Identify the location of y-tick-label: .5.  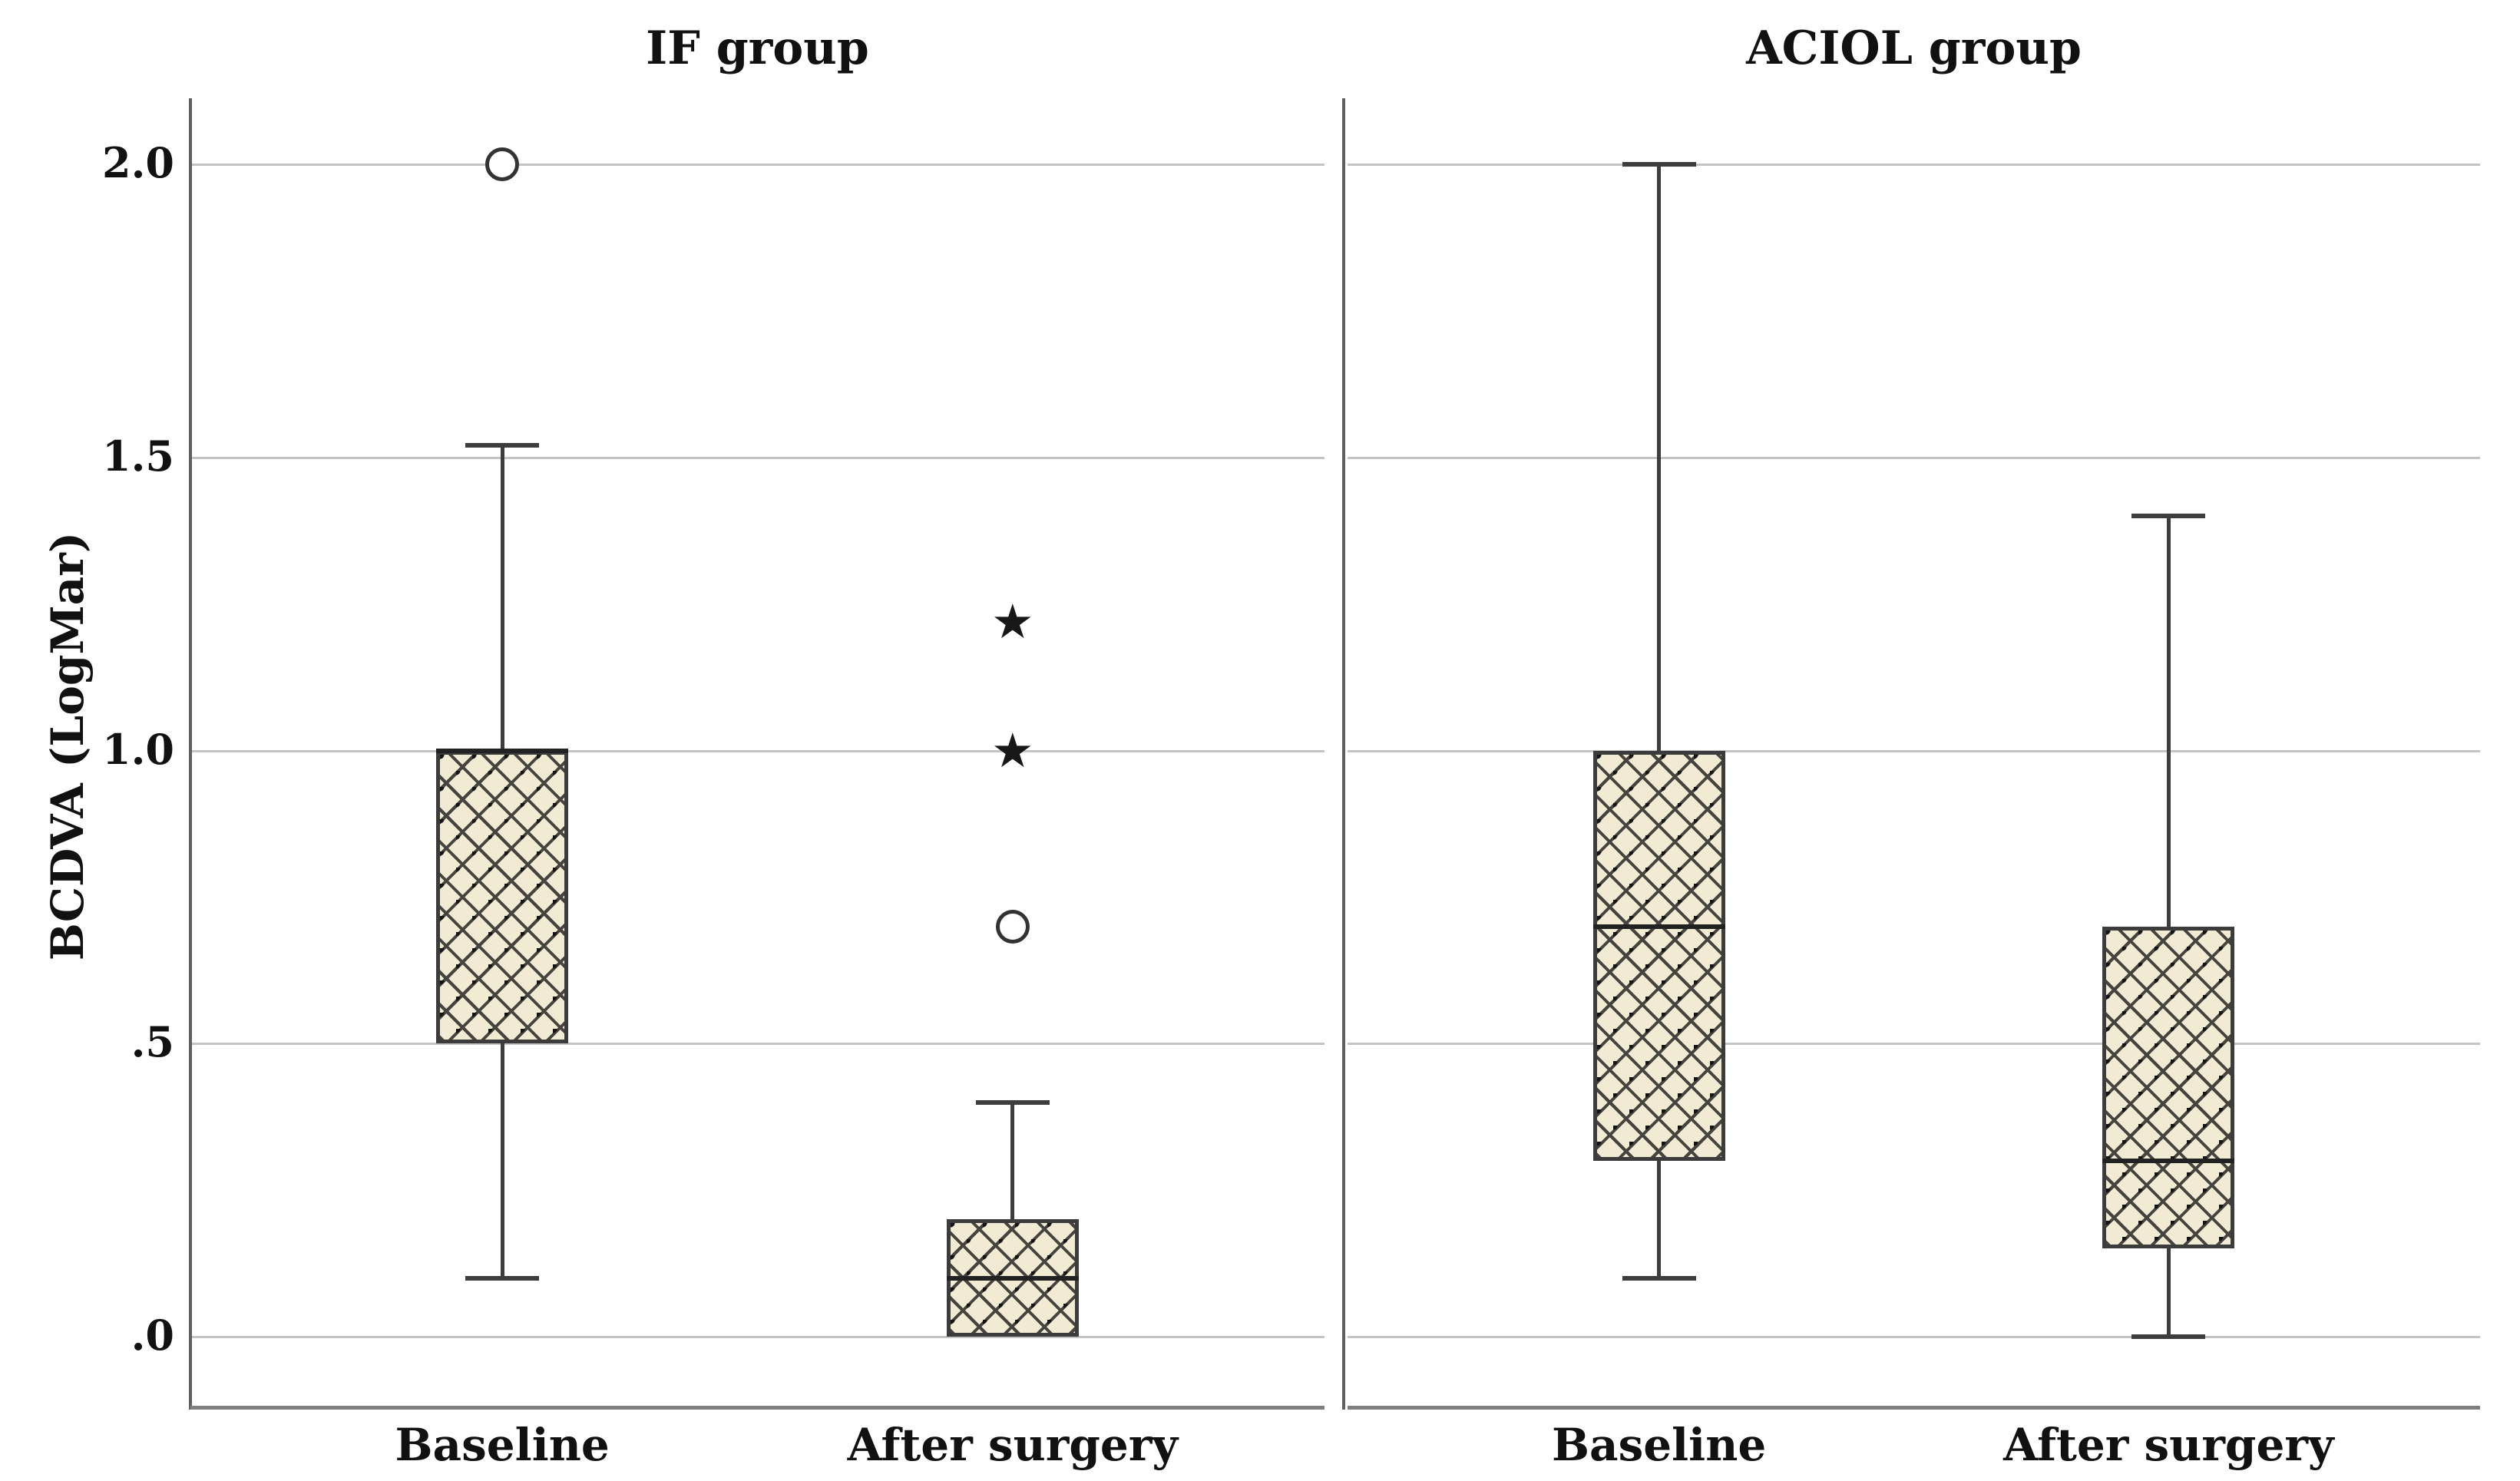
(152, 1042).